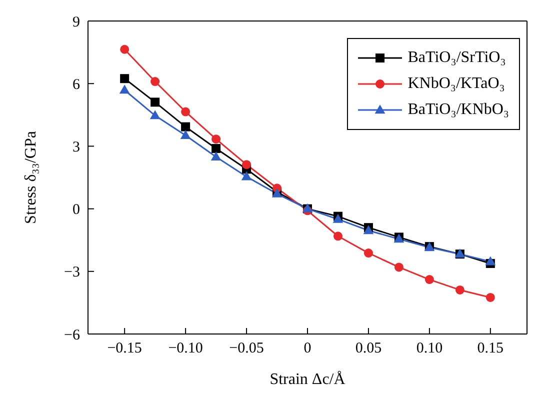  What do you see at coordinates (76, 210) in the screenshot?
I see `y-tick-label: 0` at bounding box center [76, 210].